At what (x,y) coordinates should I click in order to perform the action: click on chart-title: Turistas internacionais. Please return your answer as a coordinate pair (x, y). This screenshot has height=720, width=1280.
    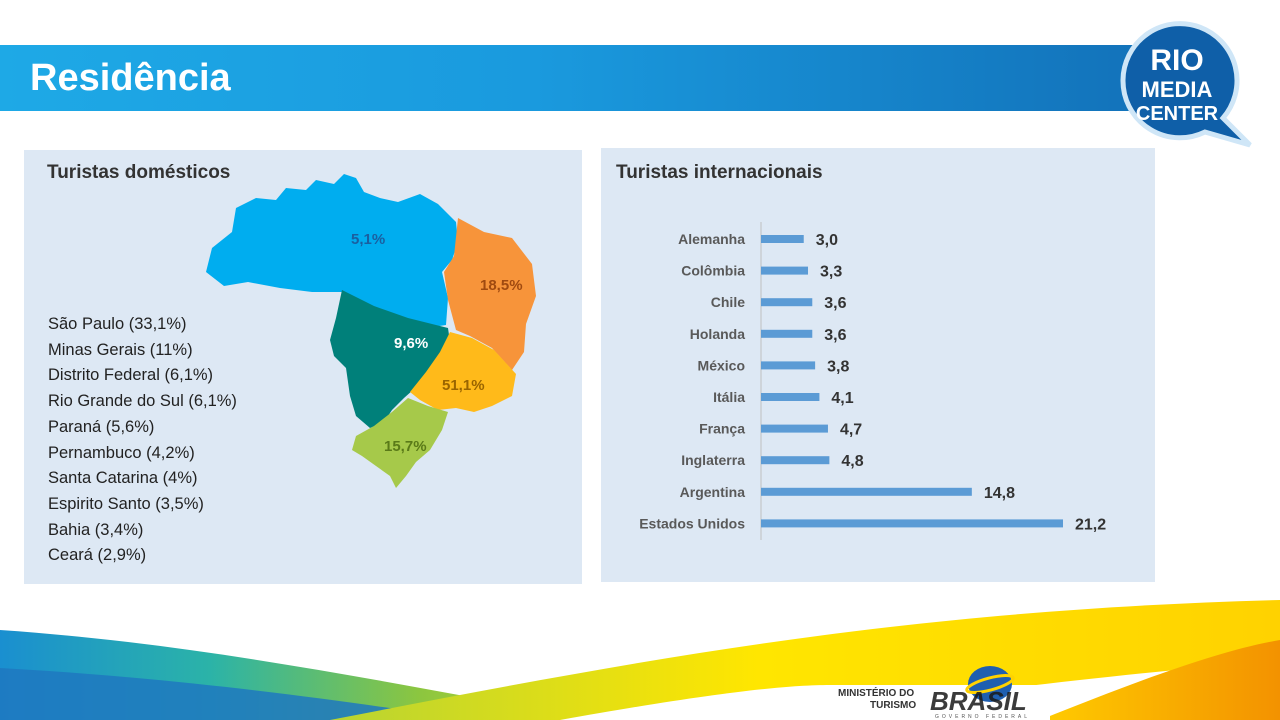
    Looking at the image, I should click on (719, 172).